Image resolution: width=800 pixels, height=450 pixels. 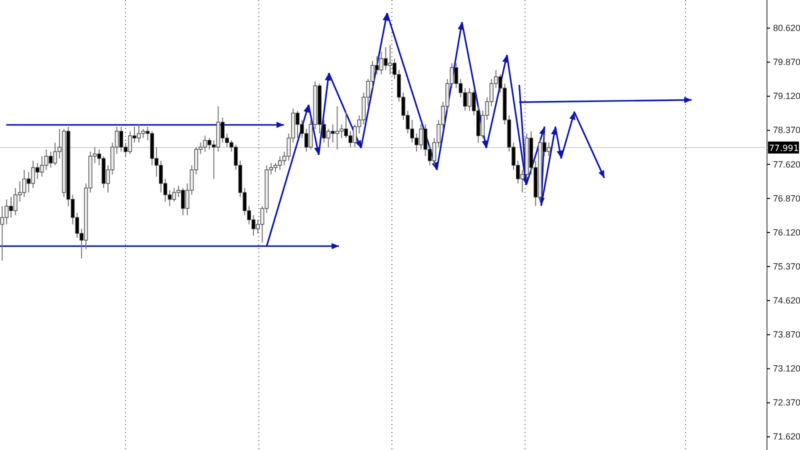 I want to click on y-tick-label: 79.120, so click(x=786, y=96).